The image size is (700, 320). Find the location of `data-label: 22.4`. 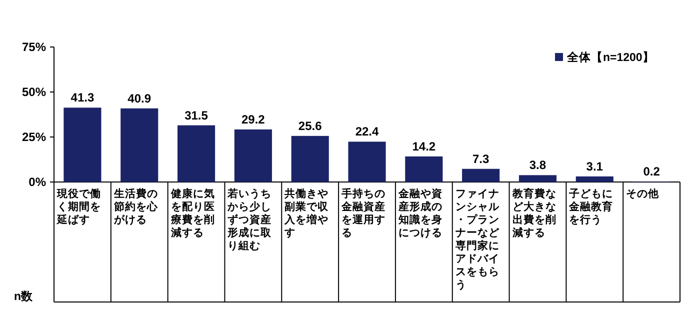

data-label: 22.4 is located at coordinates (367, 131).